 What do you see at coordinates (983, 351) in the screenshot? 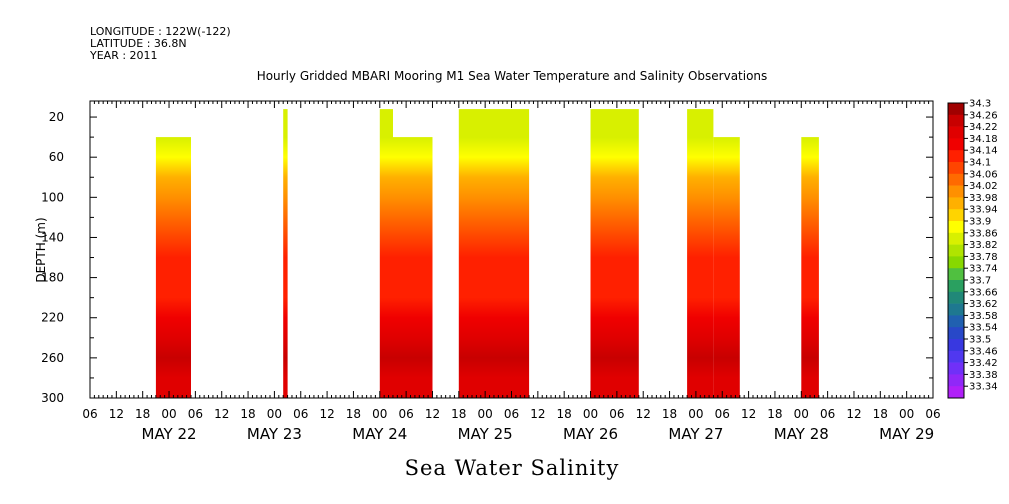
I see `colorbar-label: 33.46` at bounding box center [983, 351].